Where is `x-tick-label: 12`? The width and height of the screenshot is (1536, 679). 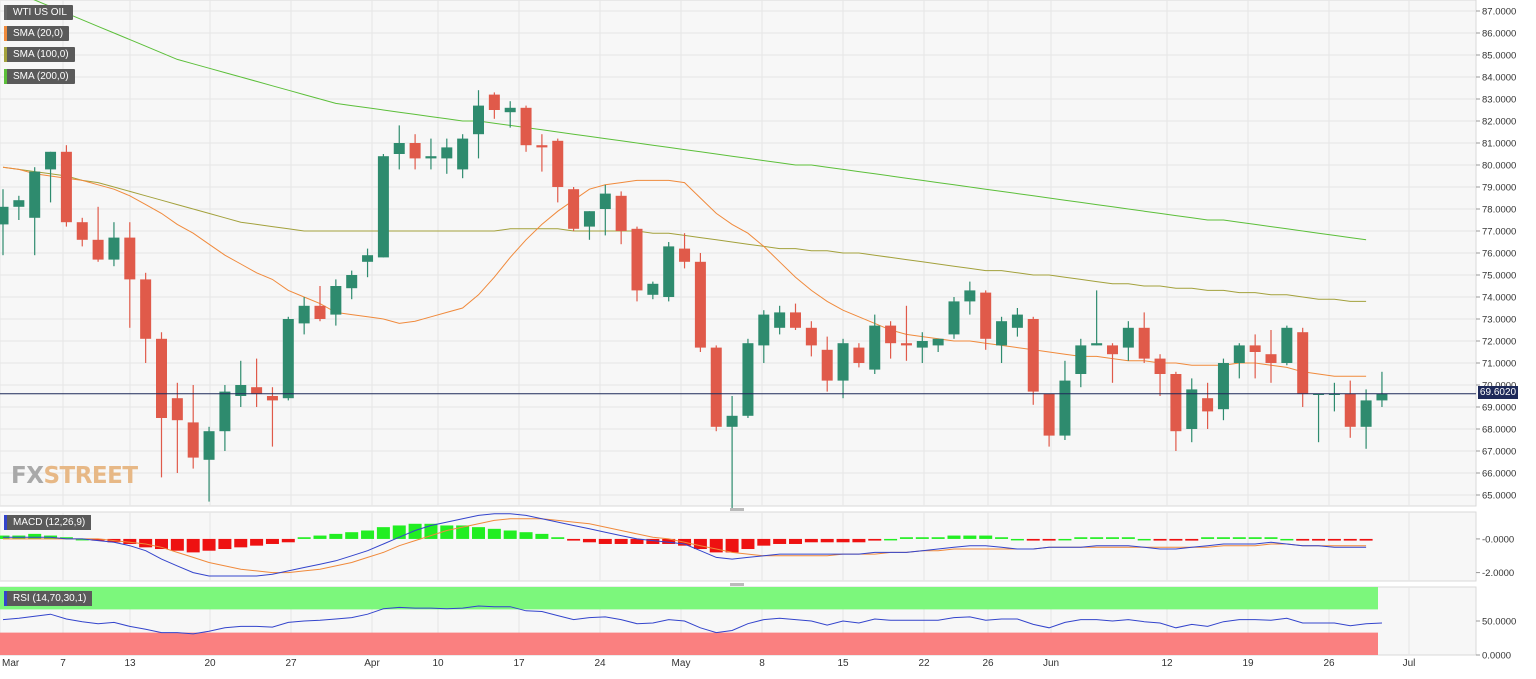 x-tick-label: 12 is located at coordinates (1167, 663).